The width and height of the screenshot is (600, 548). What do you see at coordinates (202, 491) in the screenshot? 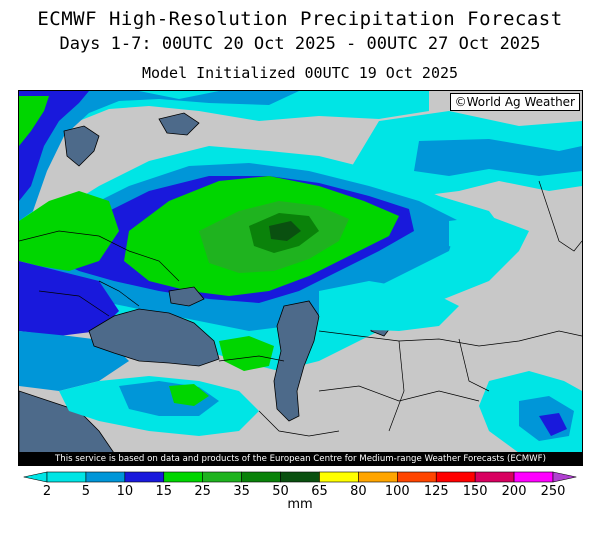
I see `legend-tick-label: 25` at bounding box center [202, 491].